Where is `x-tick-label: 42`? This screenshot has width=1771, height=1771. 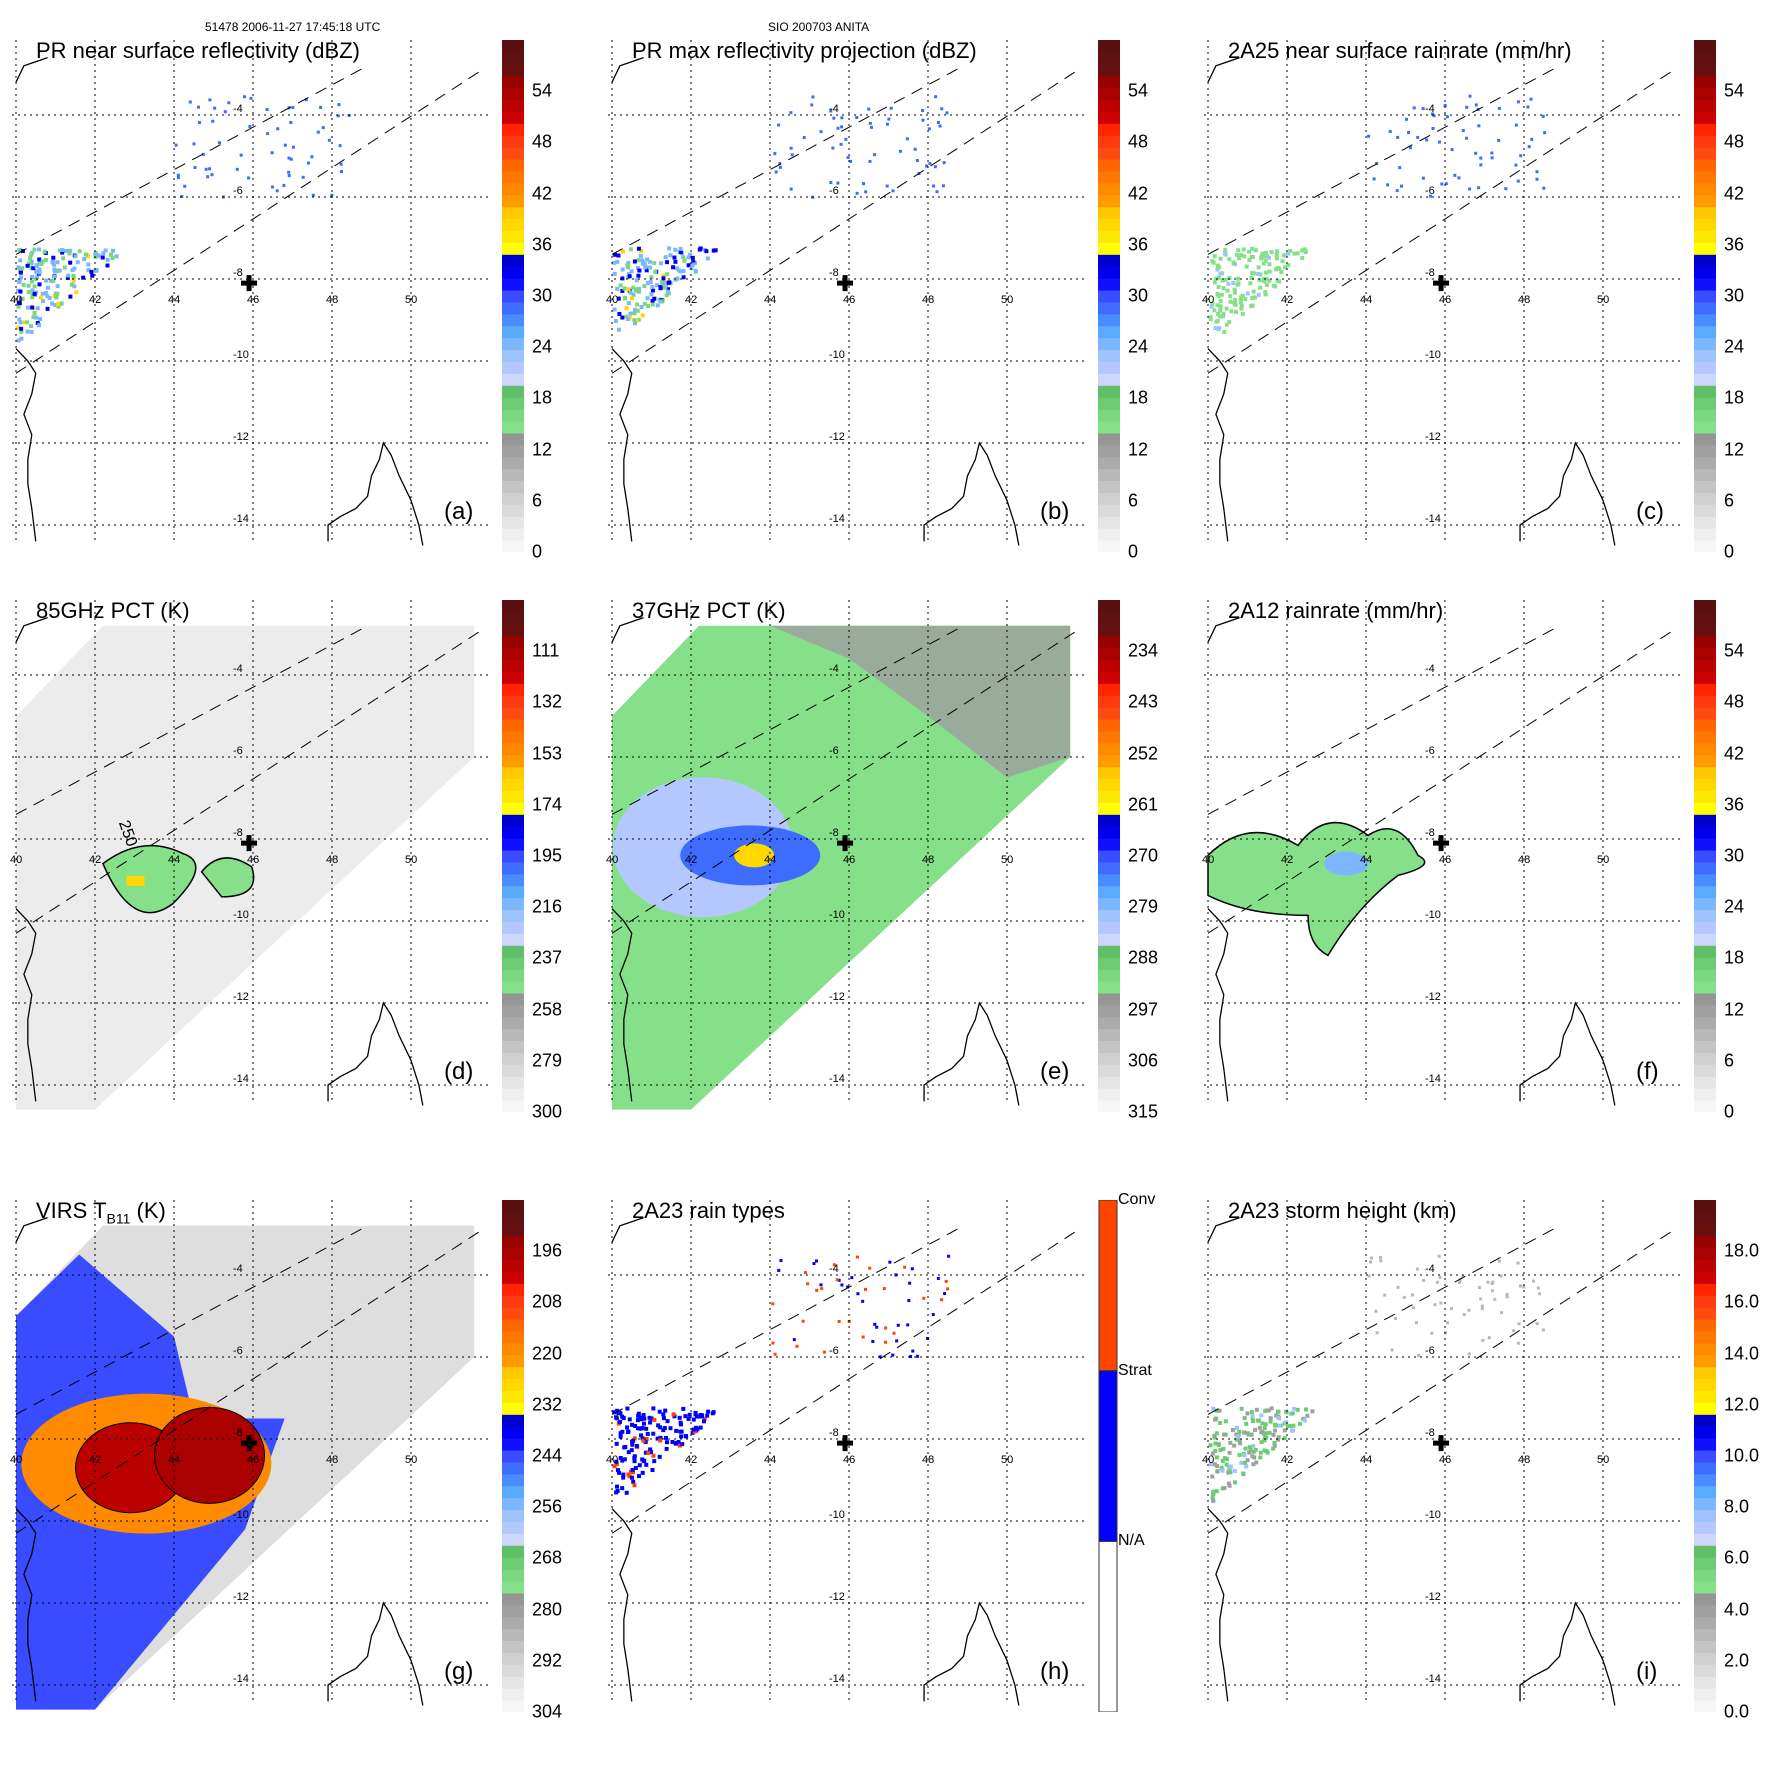
x-tick-label: 42 is located at coordinates (95, 1460).